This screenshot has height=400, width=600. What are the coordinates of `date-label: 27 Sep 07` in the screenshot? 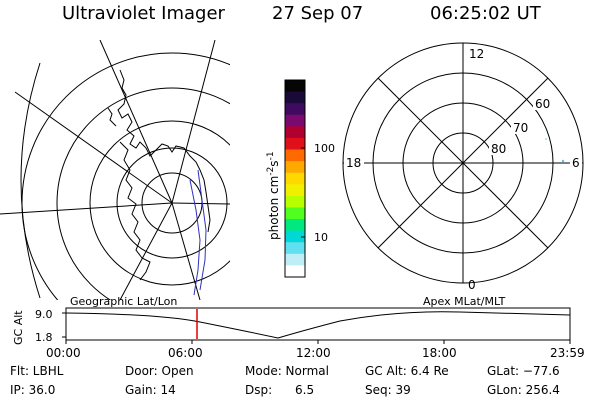 It's located at (318, 13).